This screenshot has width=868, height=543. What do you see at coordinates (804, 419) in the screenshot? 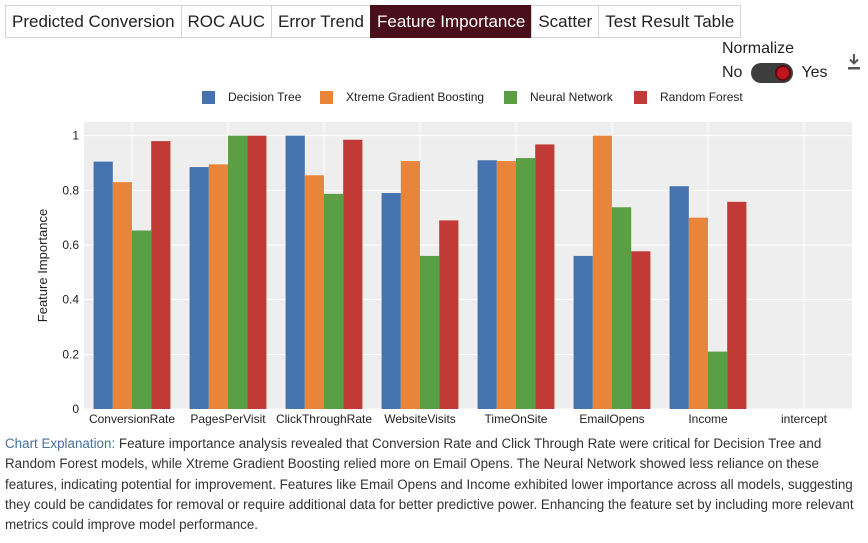
I see `x-tick-label: intercept` at bounding box center [804, 419].